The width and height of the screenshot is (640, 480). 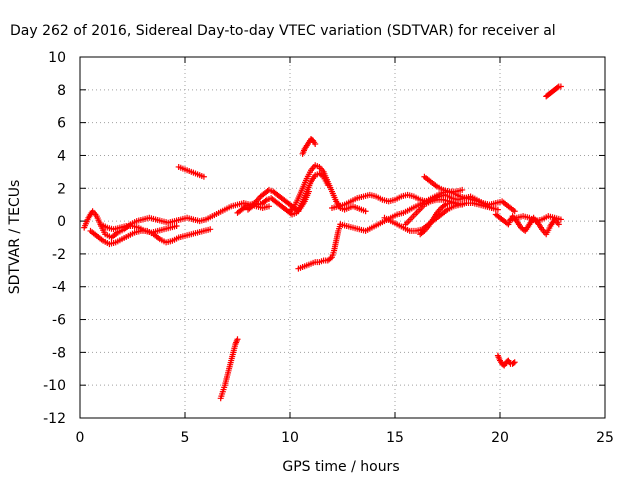 What do you see at coordinates (61, 189) in the screenshot?
I see `y-tick-label: 2` at bounding box center [61, 189].